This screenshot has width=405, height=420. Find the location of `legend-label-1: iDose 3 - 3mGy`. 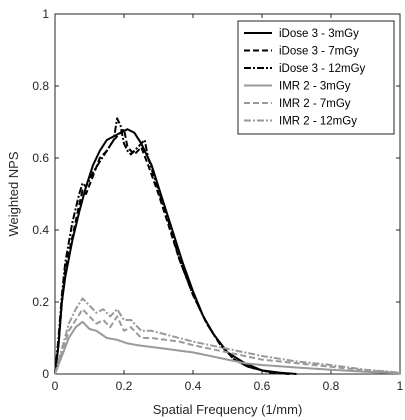

legend-label-1: iDose 3 - 3mGy is located at coordinates (319, 34).